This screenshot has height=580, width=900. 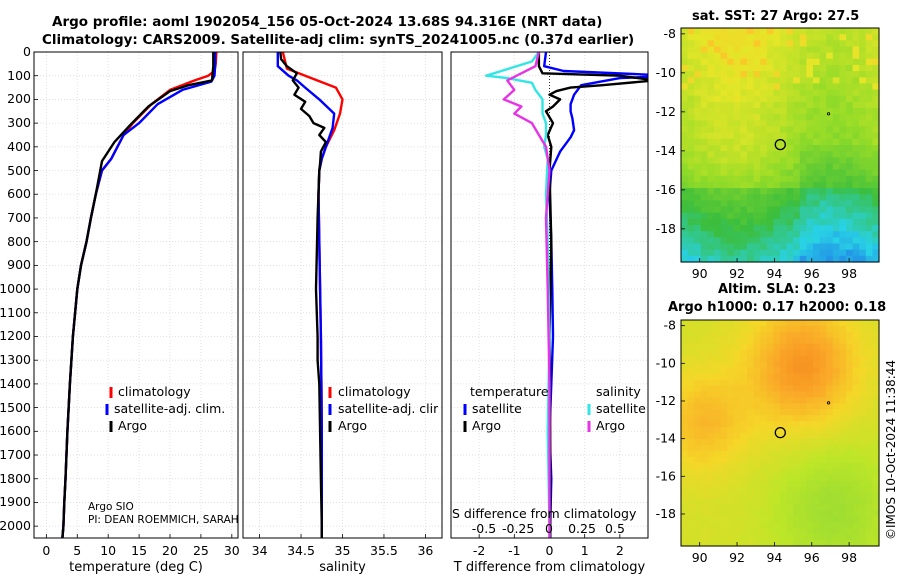 I want to click on legend-salinity-heading: salinity, so click(x=618, y=391).